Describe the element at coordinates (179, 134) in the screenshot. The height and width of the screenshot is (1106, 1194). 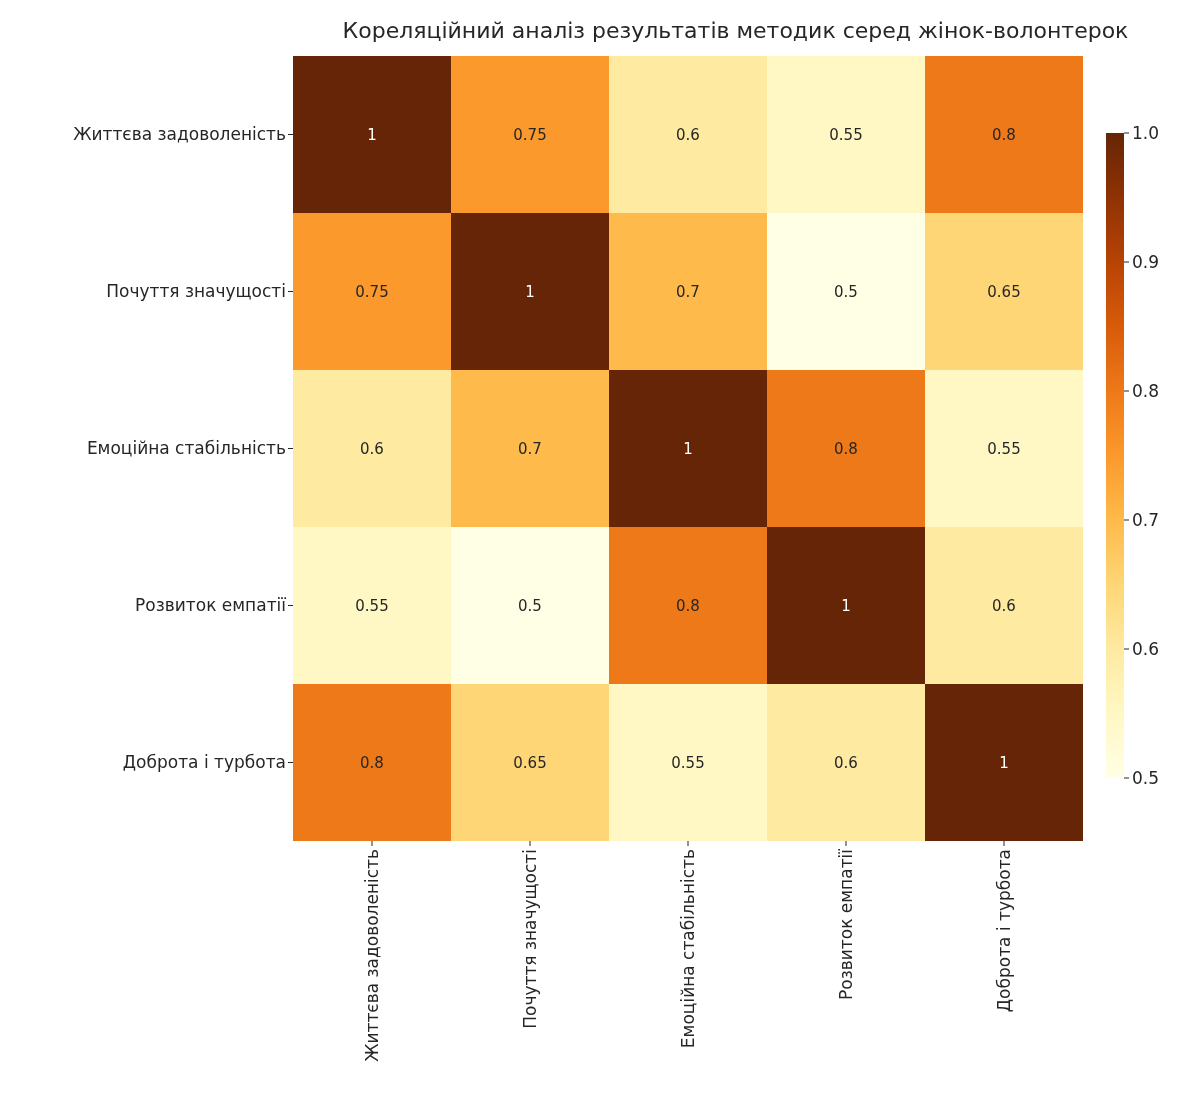
I see `y-tick-label: Життєва задоволеність` at that location.